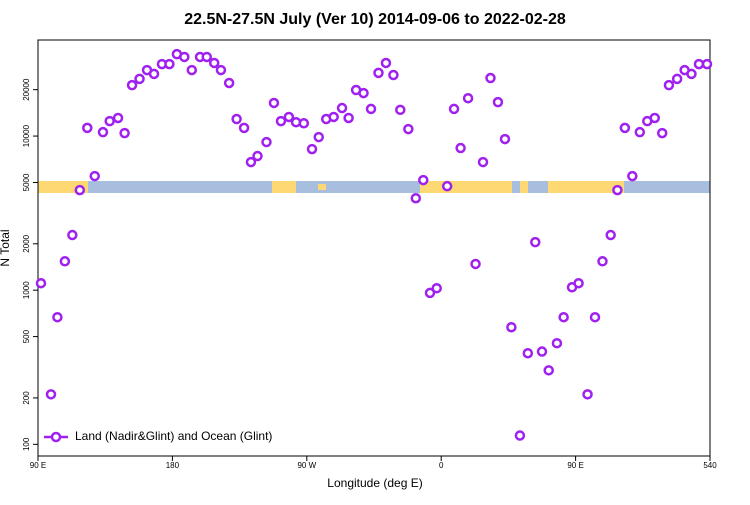 The height and width of the screenshot is (505, 750). What do you see at coordinates (26, 135) in the screenshot?
I see `y-tick-label: 10000` at bounding box center [26, 135].